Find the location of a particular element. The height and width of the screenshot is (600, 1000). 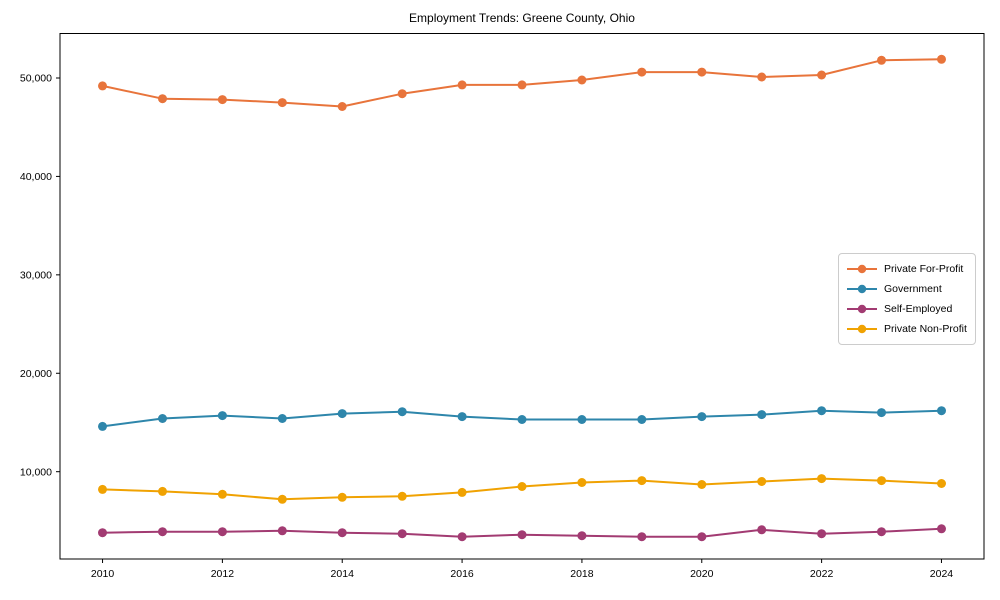

y-tick-label: 30,000 is located at coordinates (36, 276).